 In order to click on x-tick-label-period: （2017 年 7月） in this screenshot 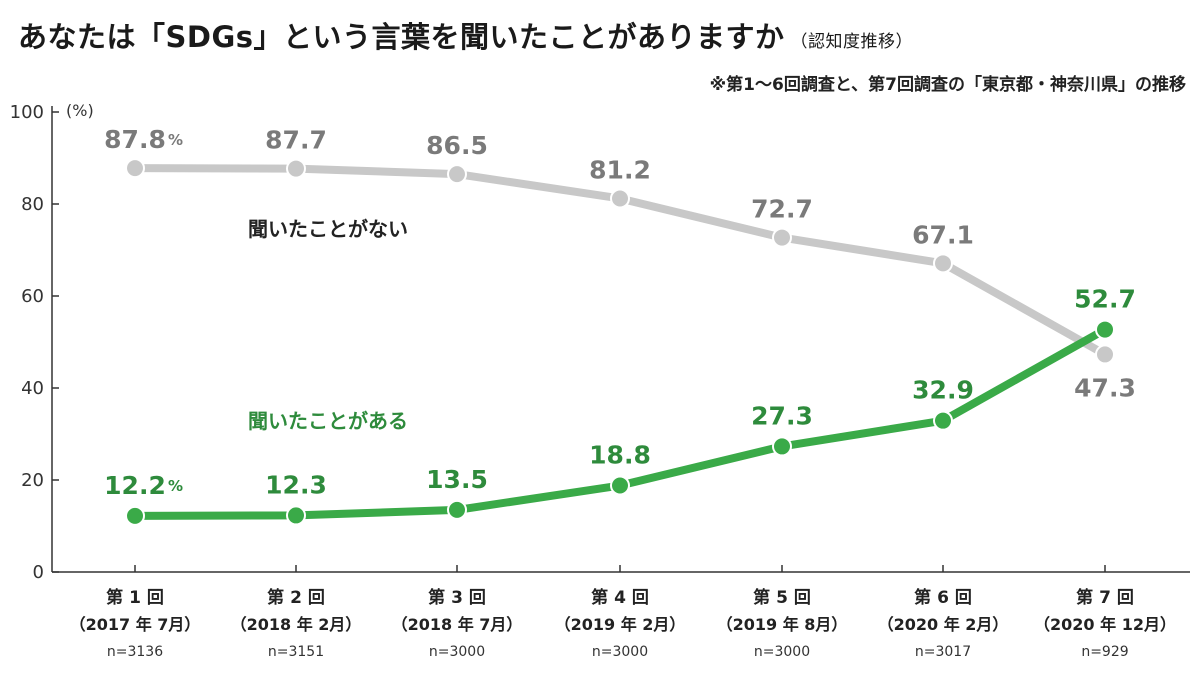, I will do `click(135, 624)`.